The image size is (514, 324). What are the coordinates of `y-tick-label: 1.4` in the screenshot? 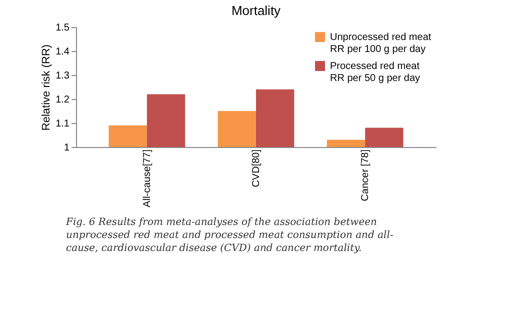 It's located at (63, 52).